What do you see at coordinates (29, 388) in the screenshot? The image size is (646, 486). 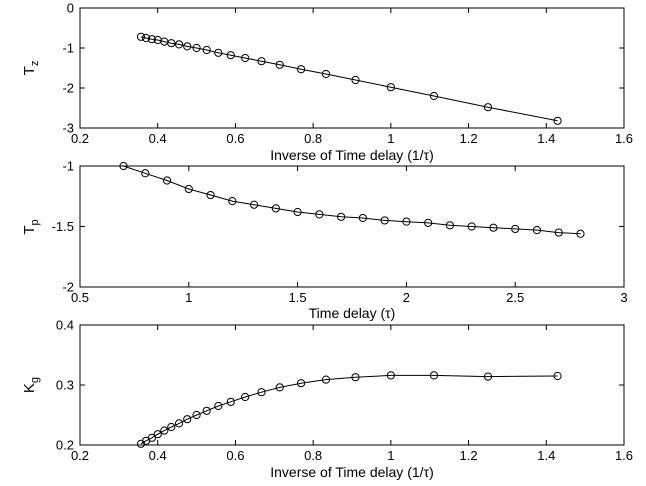 I see `y-axis-label-main: K` at bounding box center [29, 388].